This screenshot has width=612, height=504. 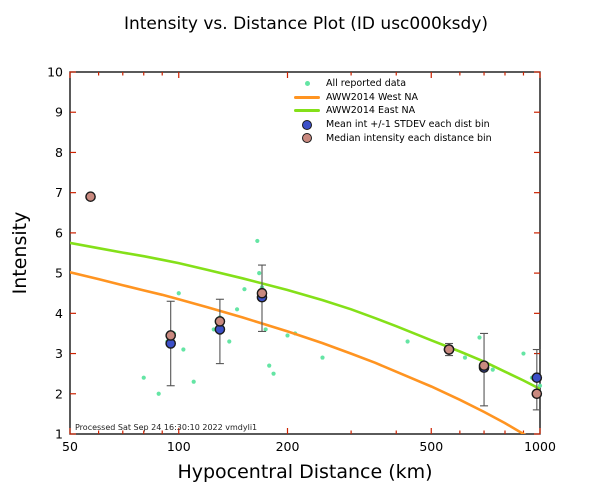 What do you see at coordinates (59, 152) in the screenshot?
I see `svg-text: 8` at bounding box center [59, 152].